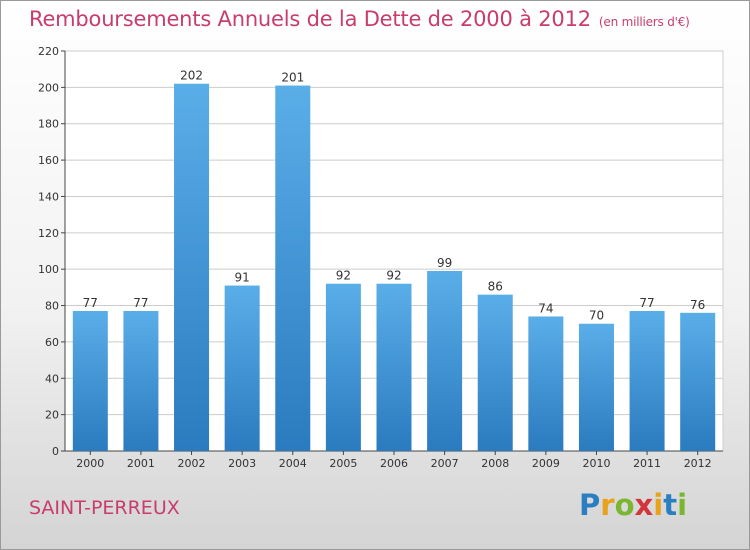 The height and width of the screenshot is (550, 750). What do you see at coordinates (644, 22) in the screenshot?
I see `chart-title-unit: (en milliers d'€)` at bounding box center [644, 22].